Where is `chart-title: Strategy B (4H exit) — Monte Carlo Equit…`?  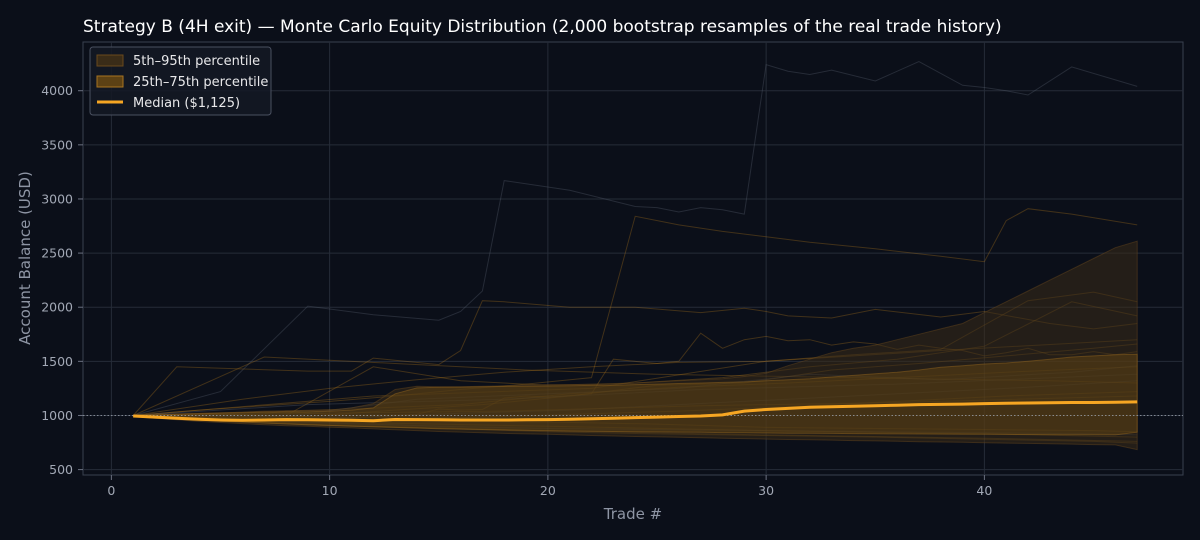
chart-title: Strategy B (4H exit) — Monte Carlo Equit… is located at coordinates (542, 27).